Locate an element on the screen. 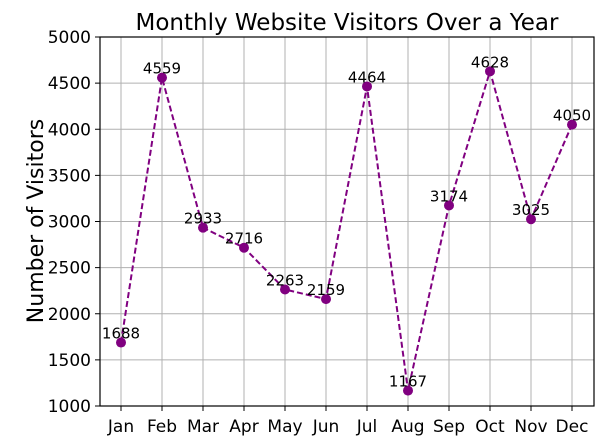  y-tick-label: 4500 is located at coordinates (69, 84).